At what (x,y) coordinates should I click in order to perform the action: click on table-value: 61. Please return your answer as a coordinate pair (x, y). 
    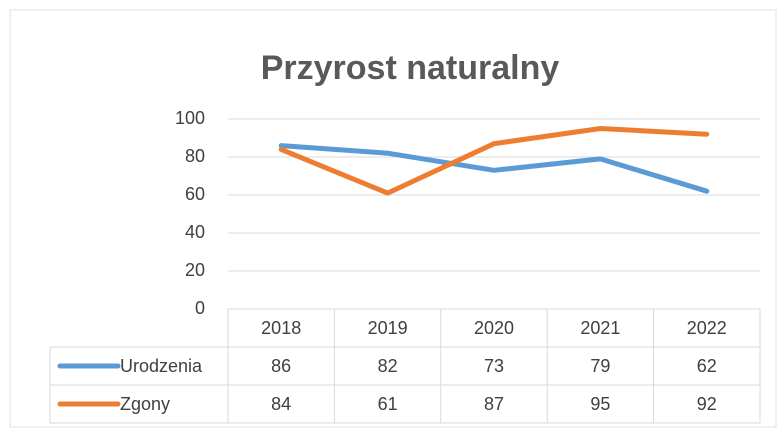
    Looking at the image, I should click on (388, 404).